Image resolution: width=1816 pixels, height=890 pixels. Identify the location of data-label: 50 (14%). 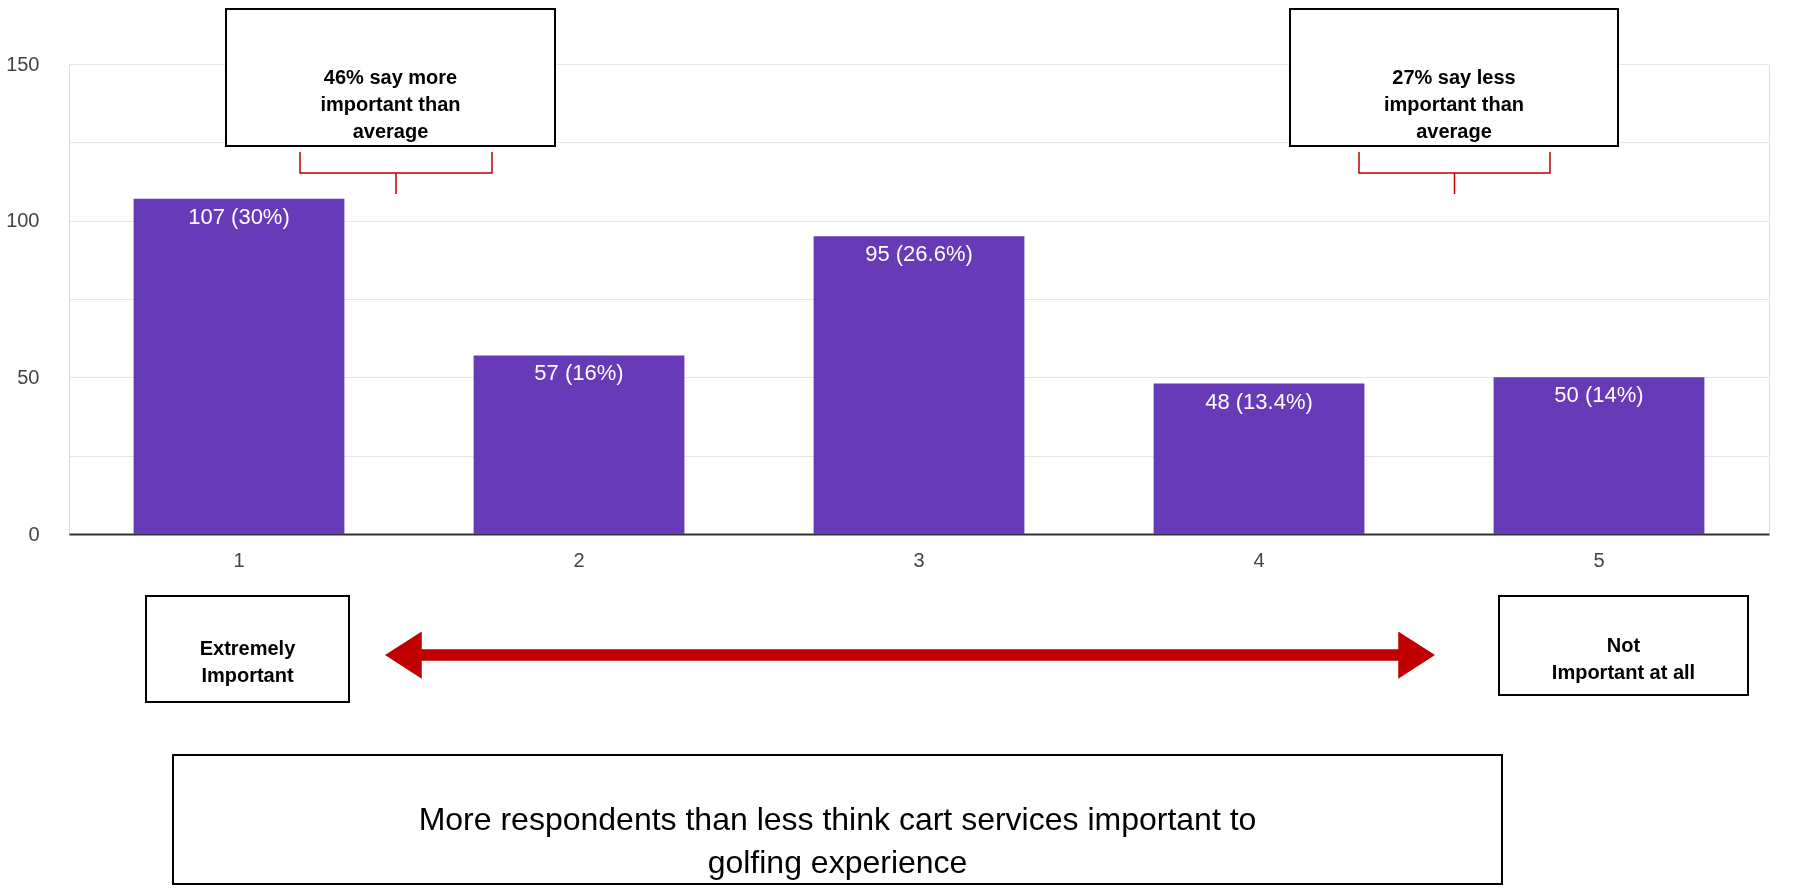
(1599, 395).